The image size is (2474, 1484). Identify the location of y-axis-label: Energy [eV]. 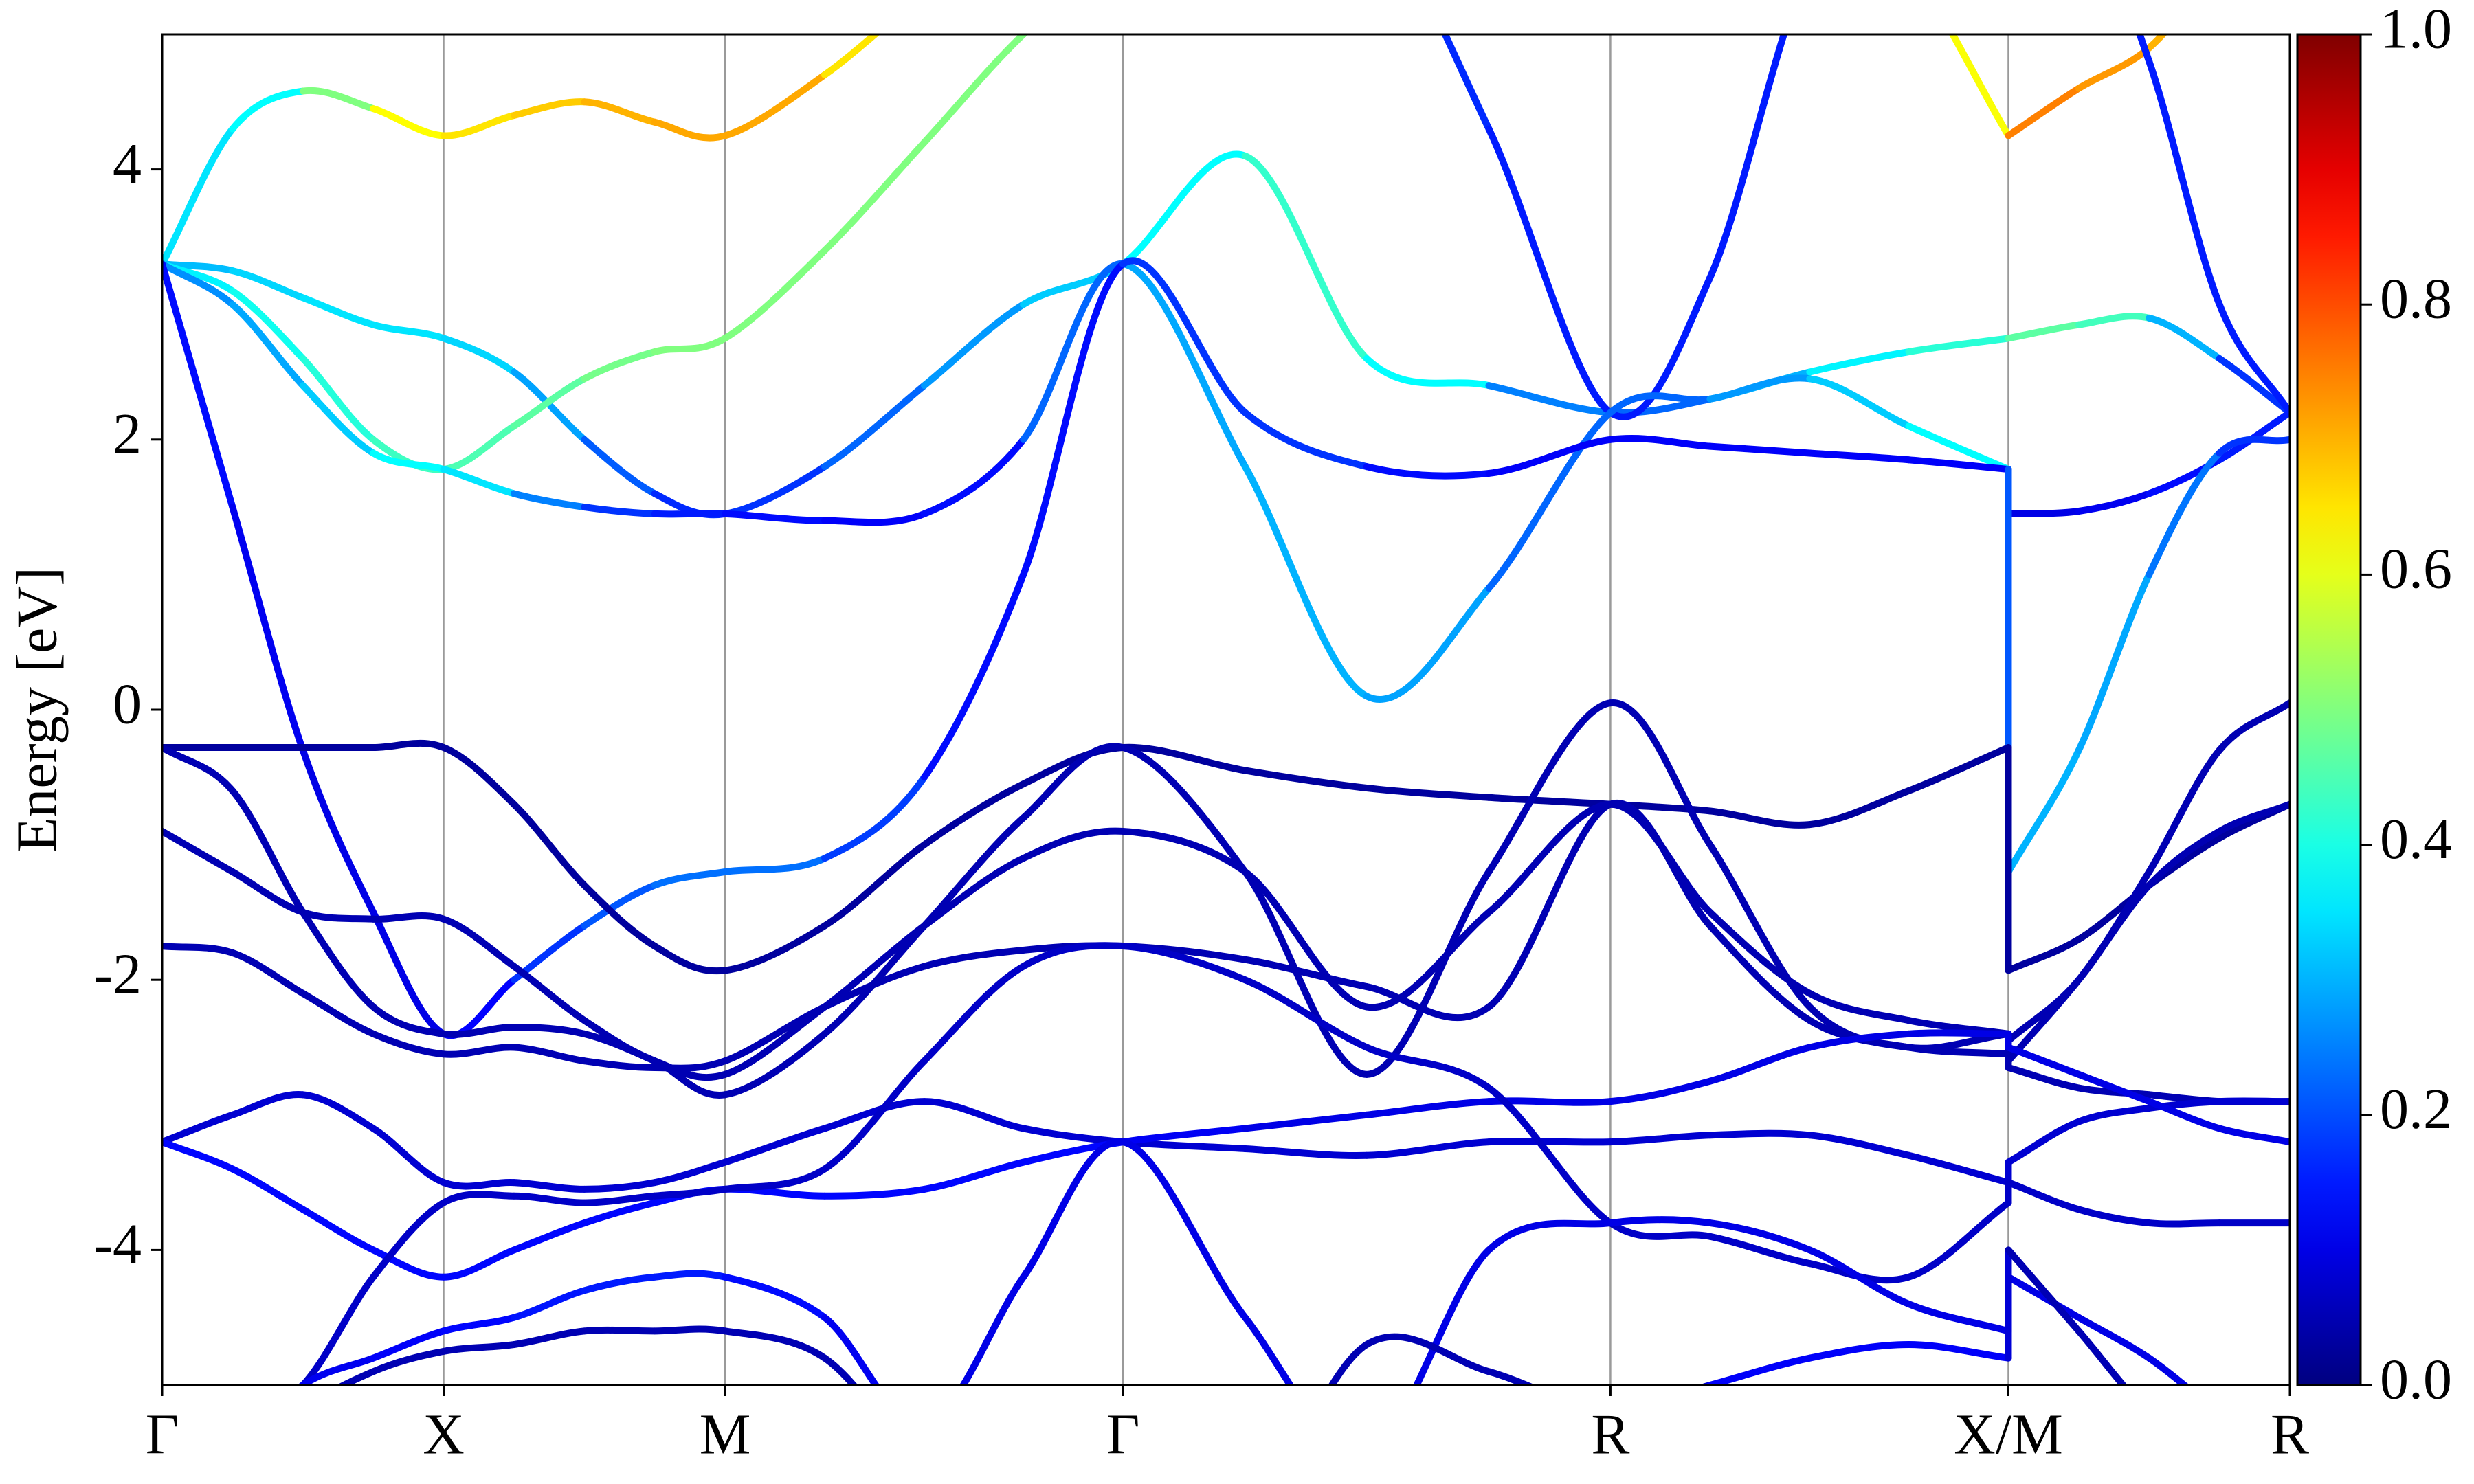
(37, 710).